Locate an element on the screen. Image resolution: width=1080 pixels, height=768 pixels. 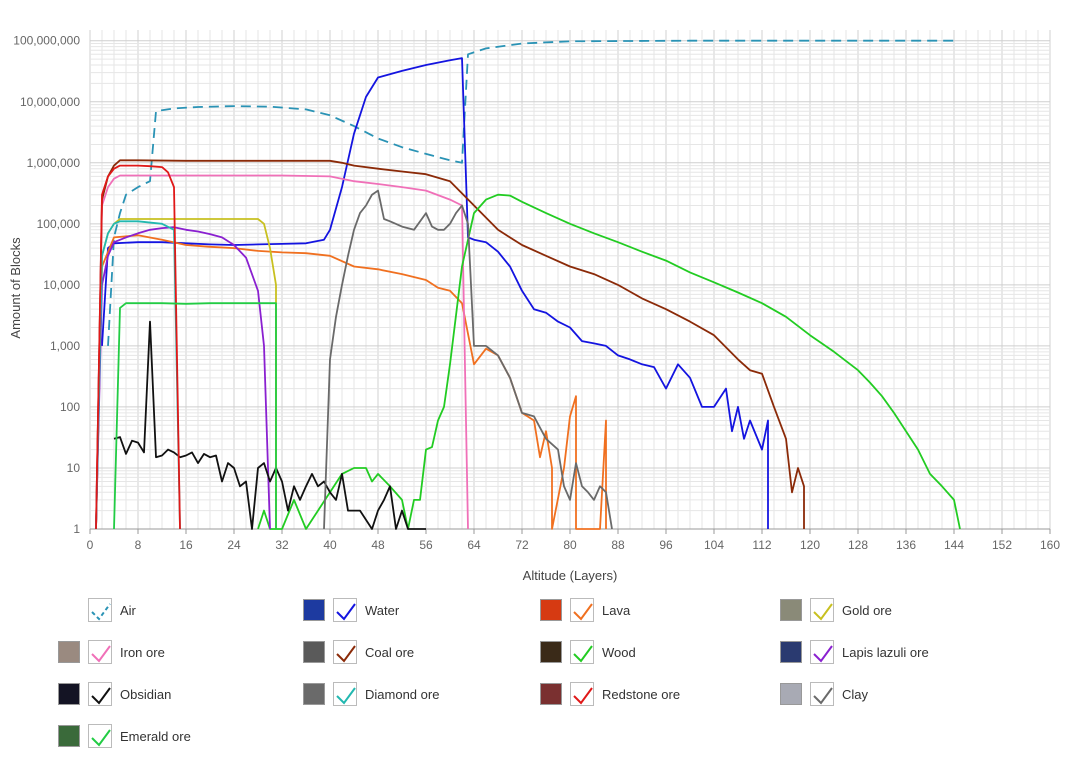
x-tick-label: 112 is located at coordinates (761, 545).